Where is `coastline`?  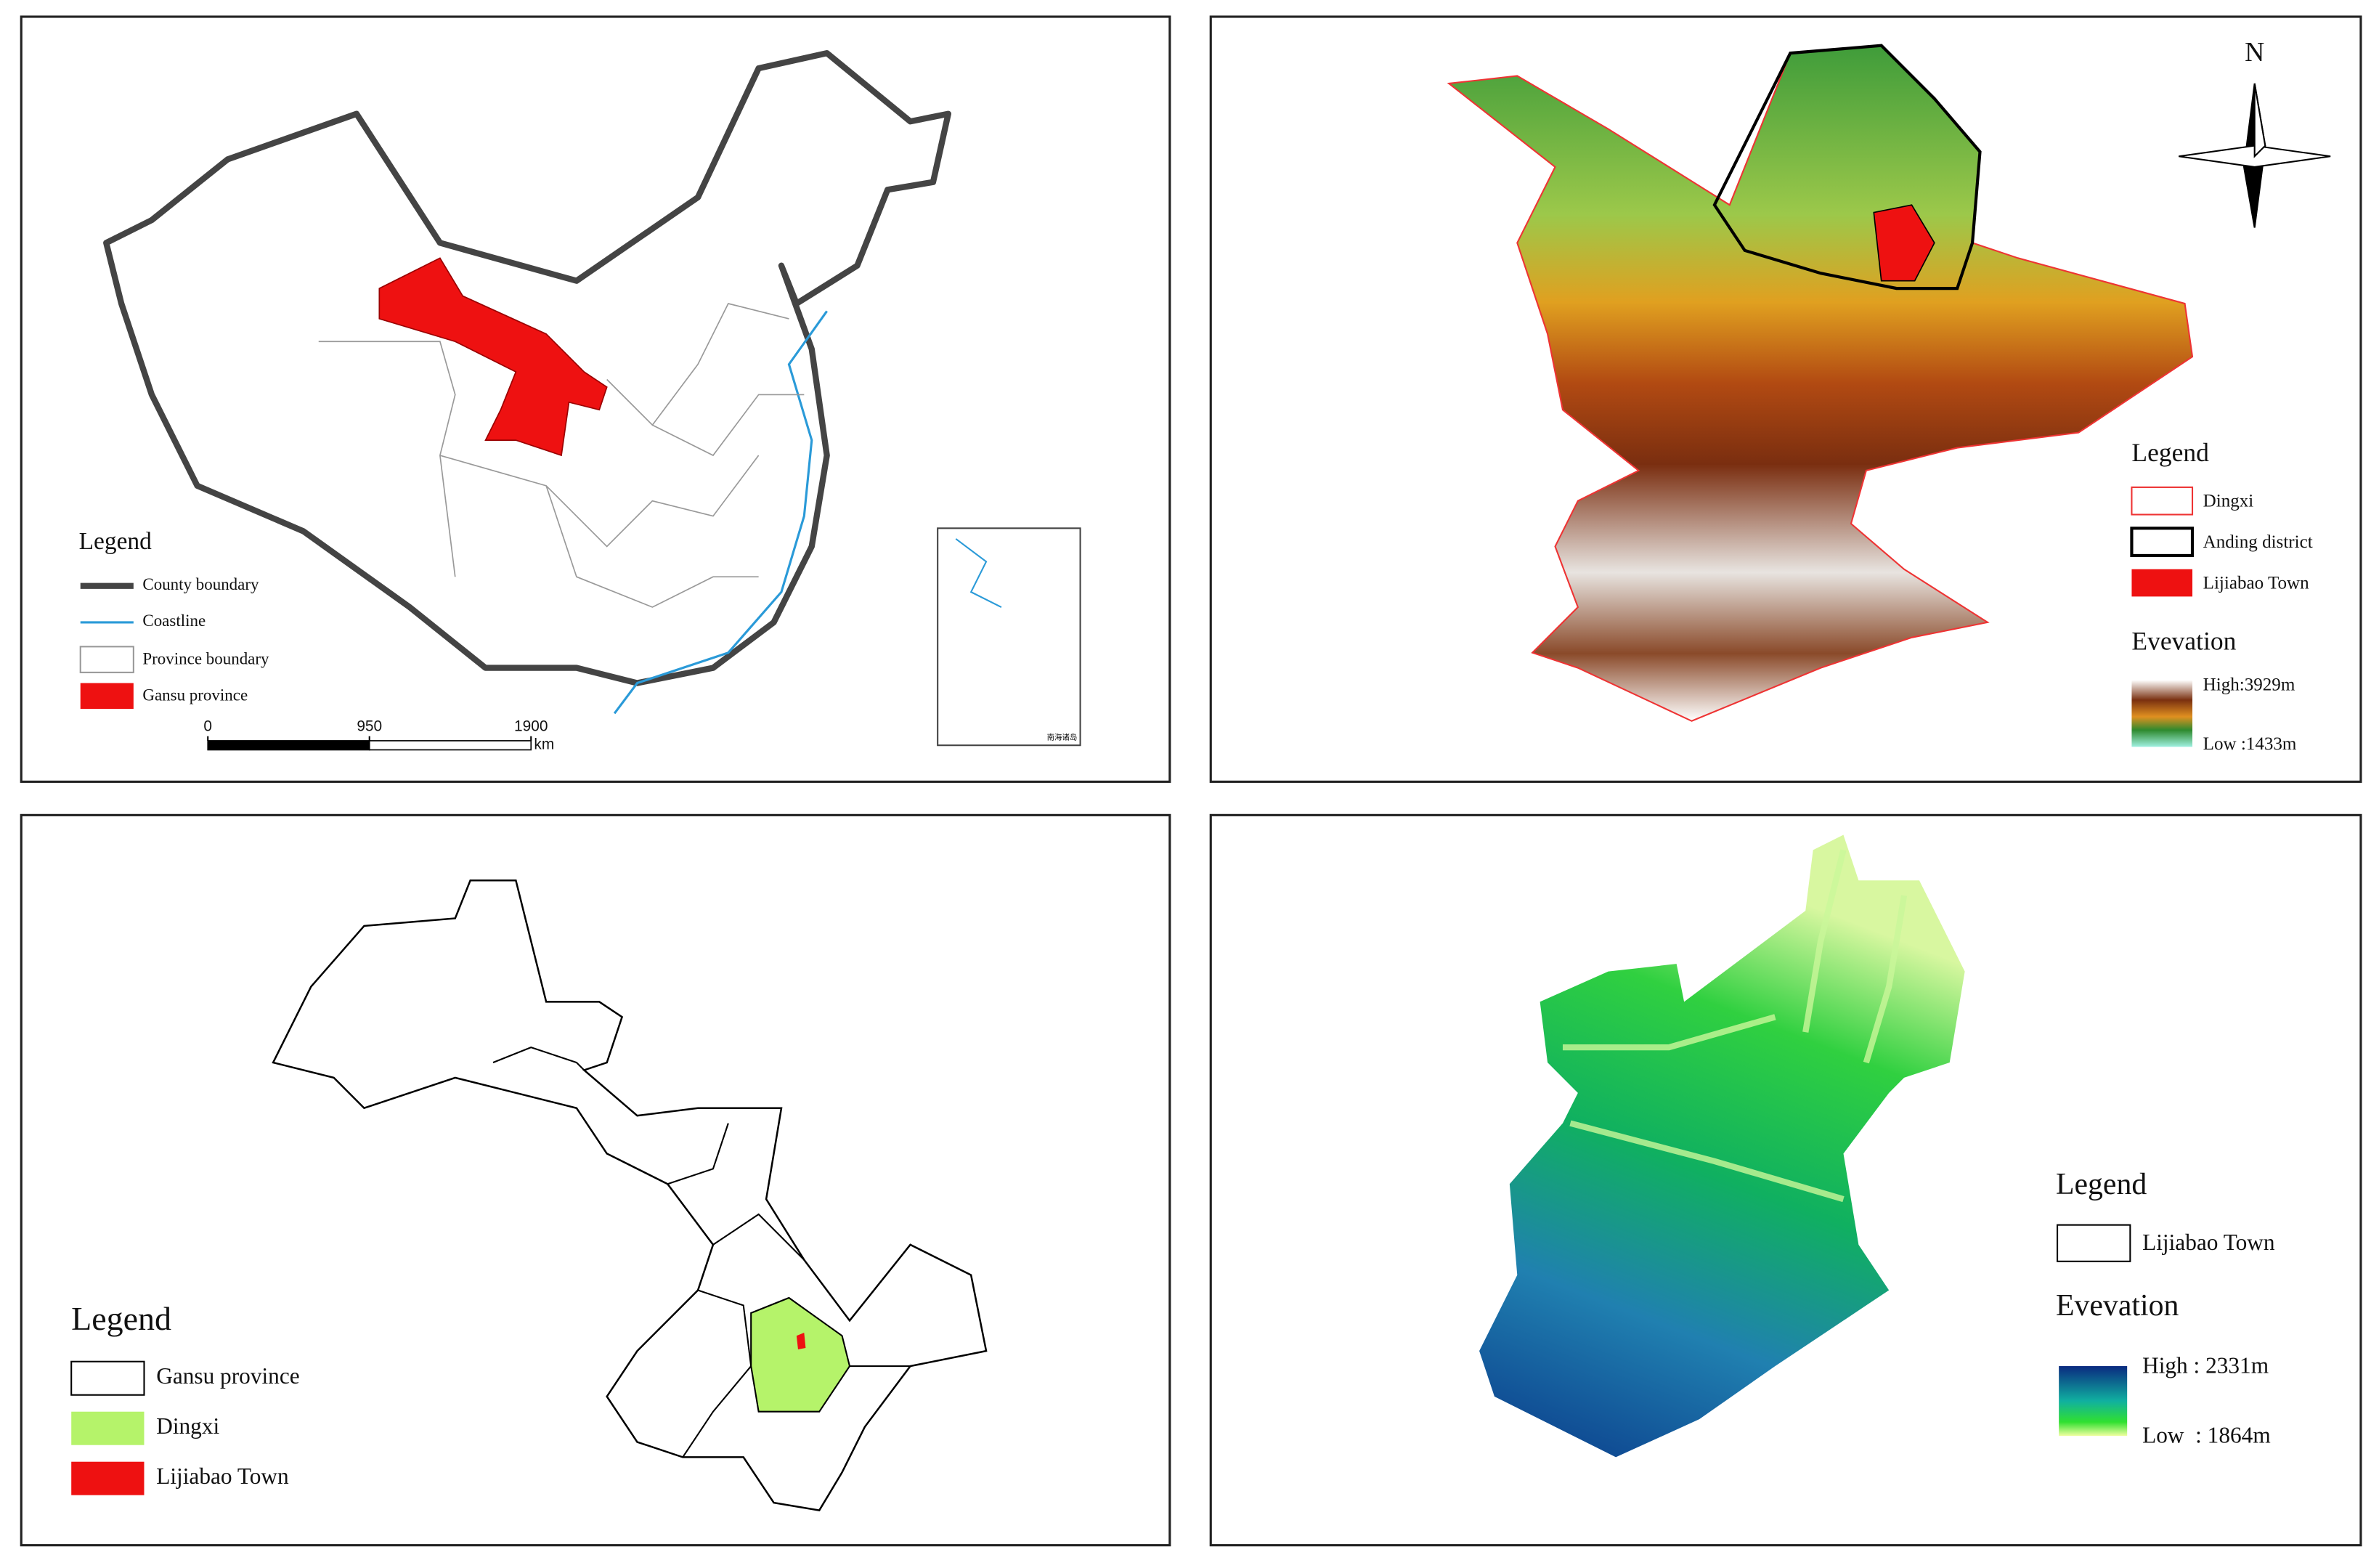
coastline is located at coordinates (720, 512).